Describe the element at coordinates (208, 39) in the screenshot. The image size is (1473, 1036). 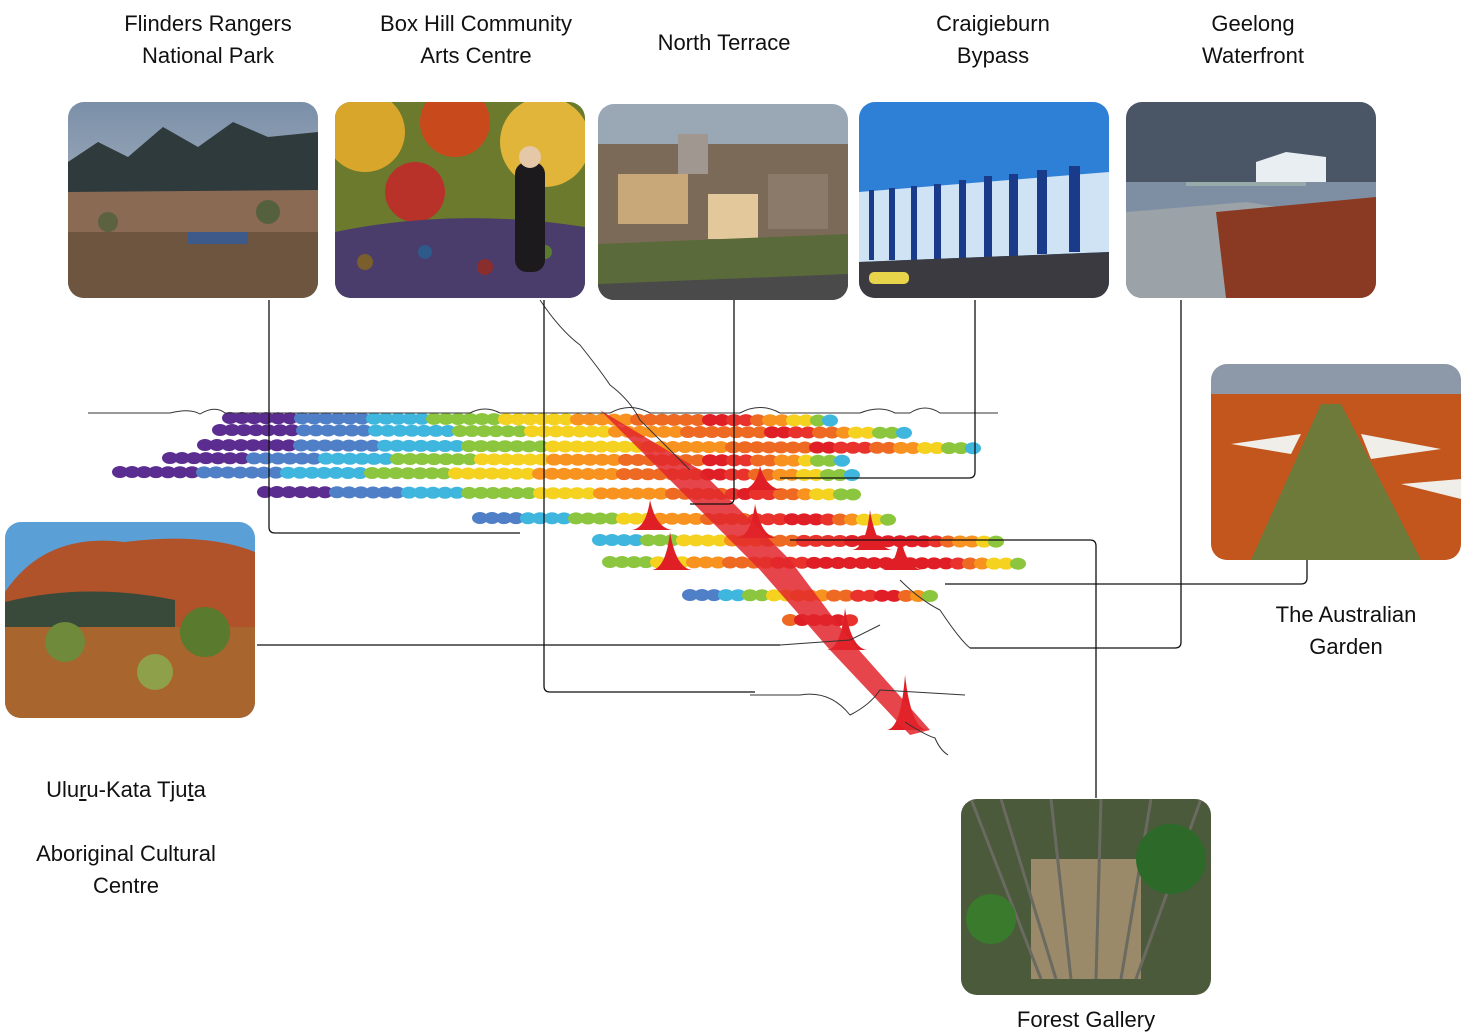
I see `label-flinders-ranges: Flinders Rangers National Park` at that location.